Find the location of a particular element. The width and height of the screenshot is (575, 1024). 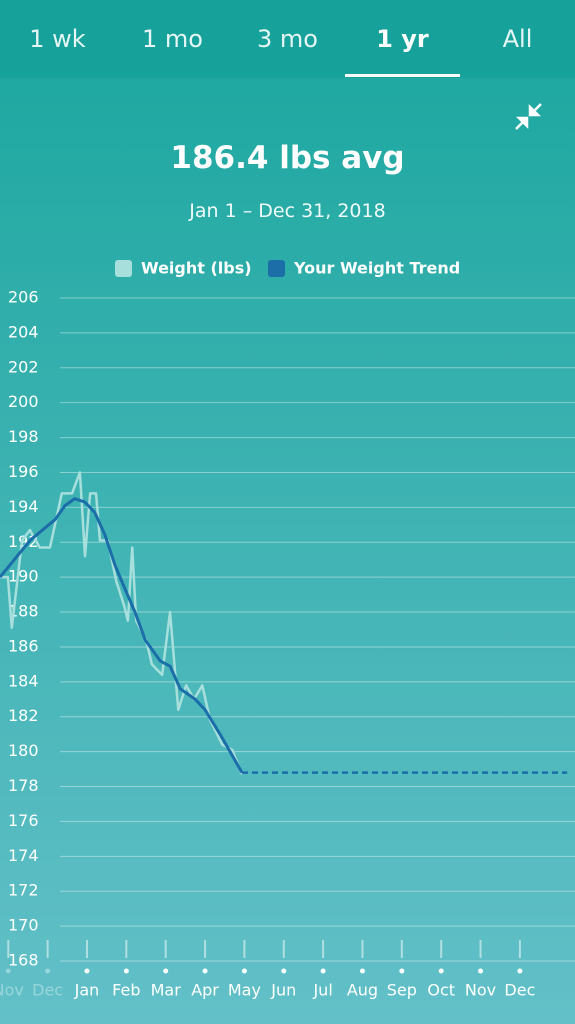

y-tick-label: 172 is located at coordinates (23, 890).